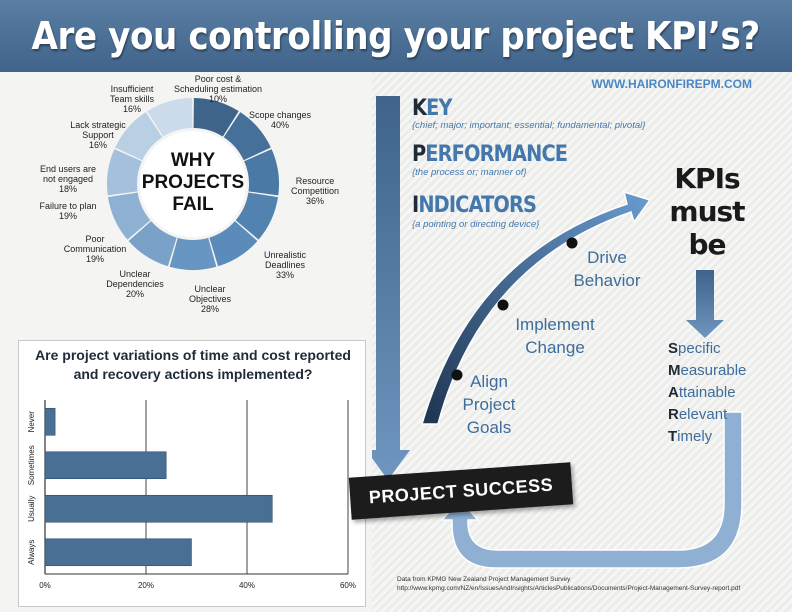 This screenshot has width=792, height=612. I want to click on kpi-indicators-word: INDICATORS, so click(474, 205).